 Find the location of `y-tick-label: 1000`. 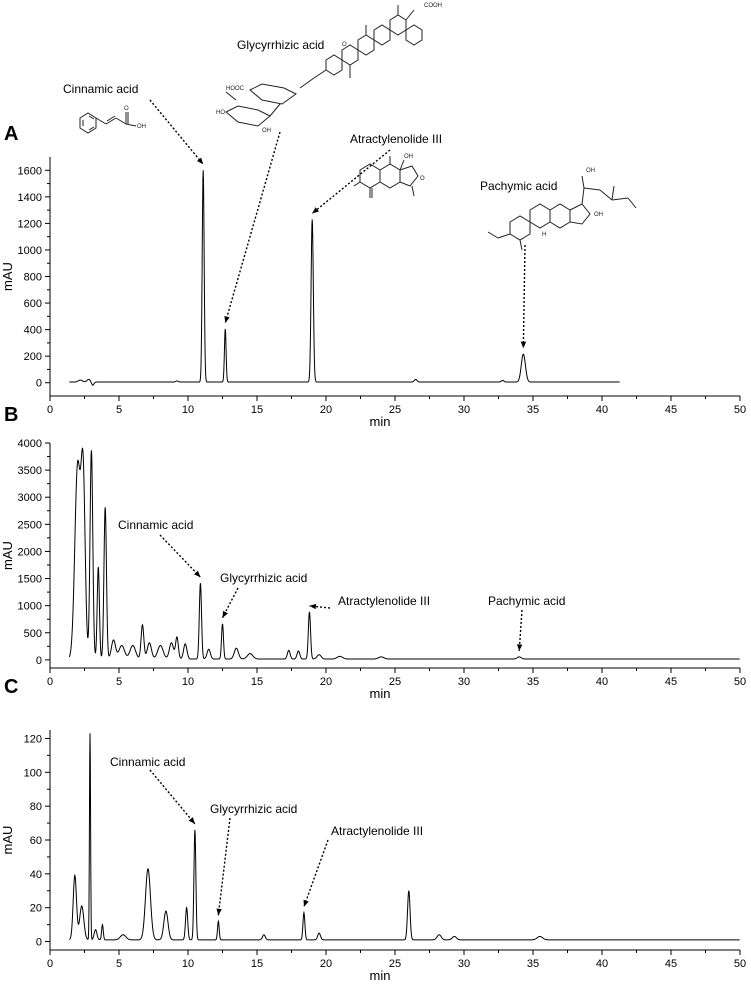

y-tick-label: 1000 is located at coordinates (30, 251).